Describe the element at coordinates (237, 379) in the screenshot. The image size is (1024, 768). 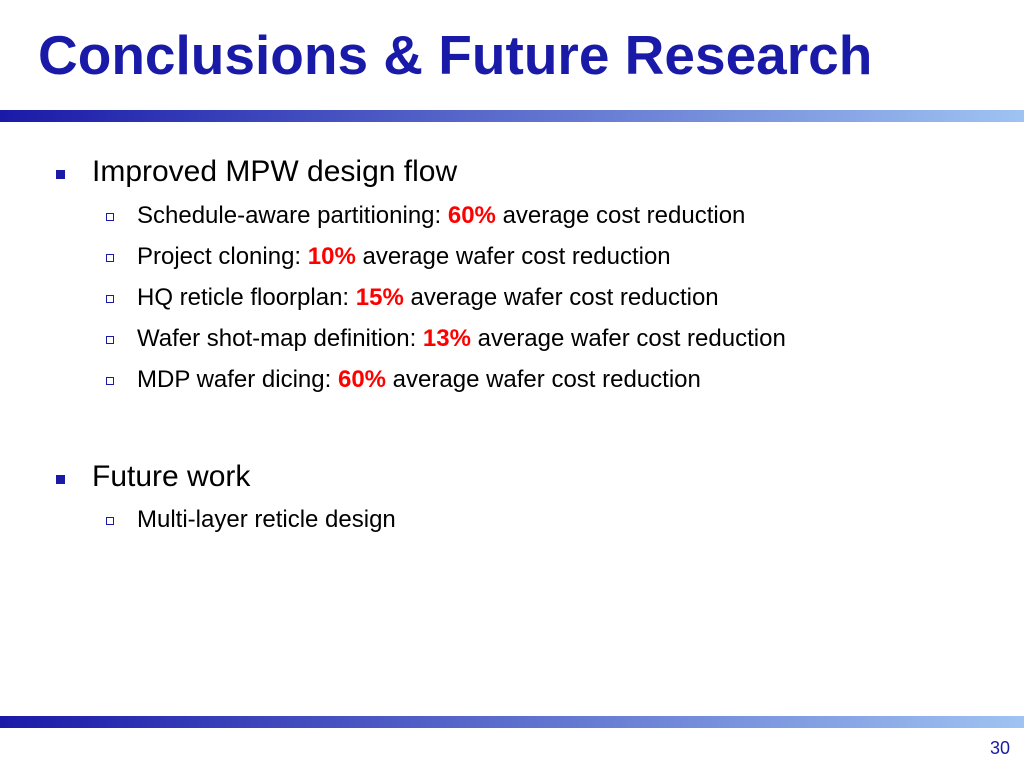
I see `item-text: MDP wafer dicing:` at that location.